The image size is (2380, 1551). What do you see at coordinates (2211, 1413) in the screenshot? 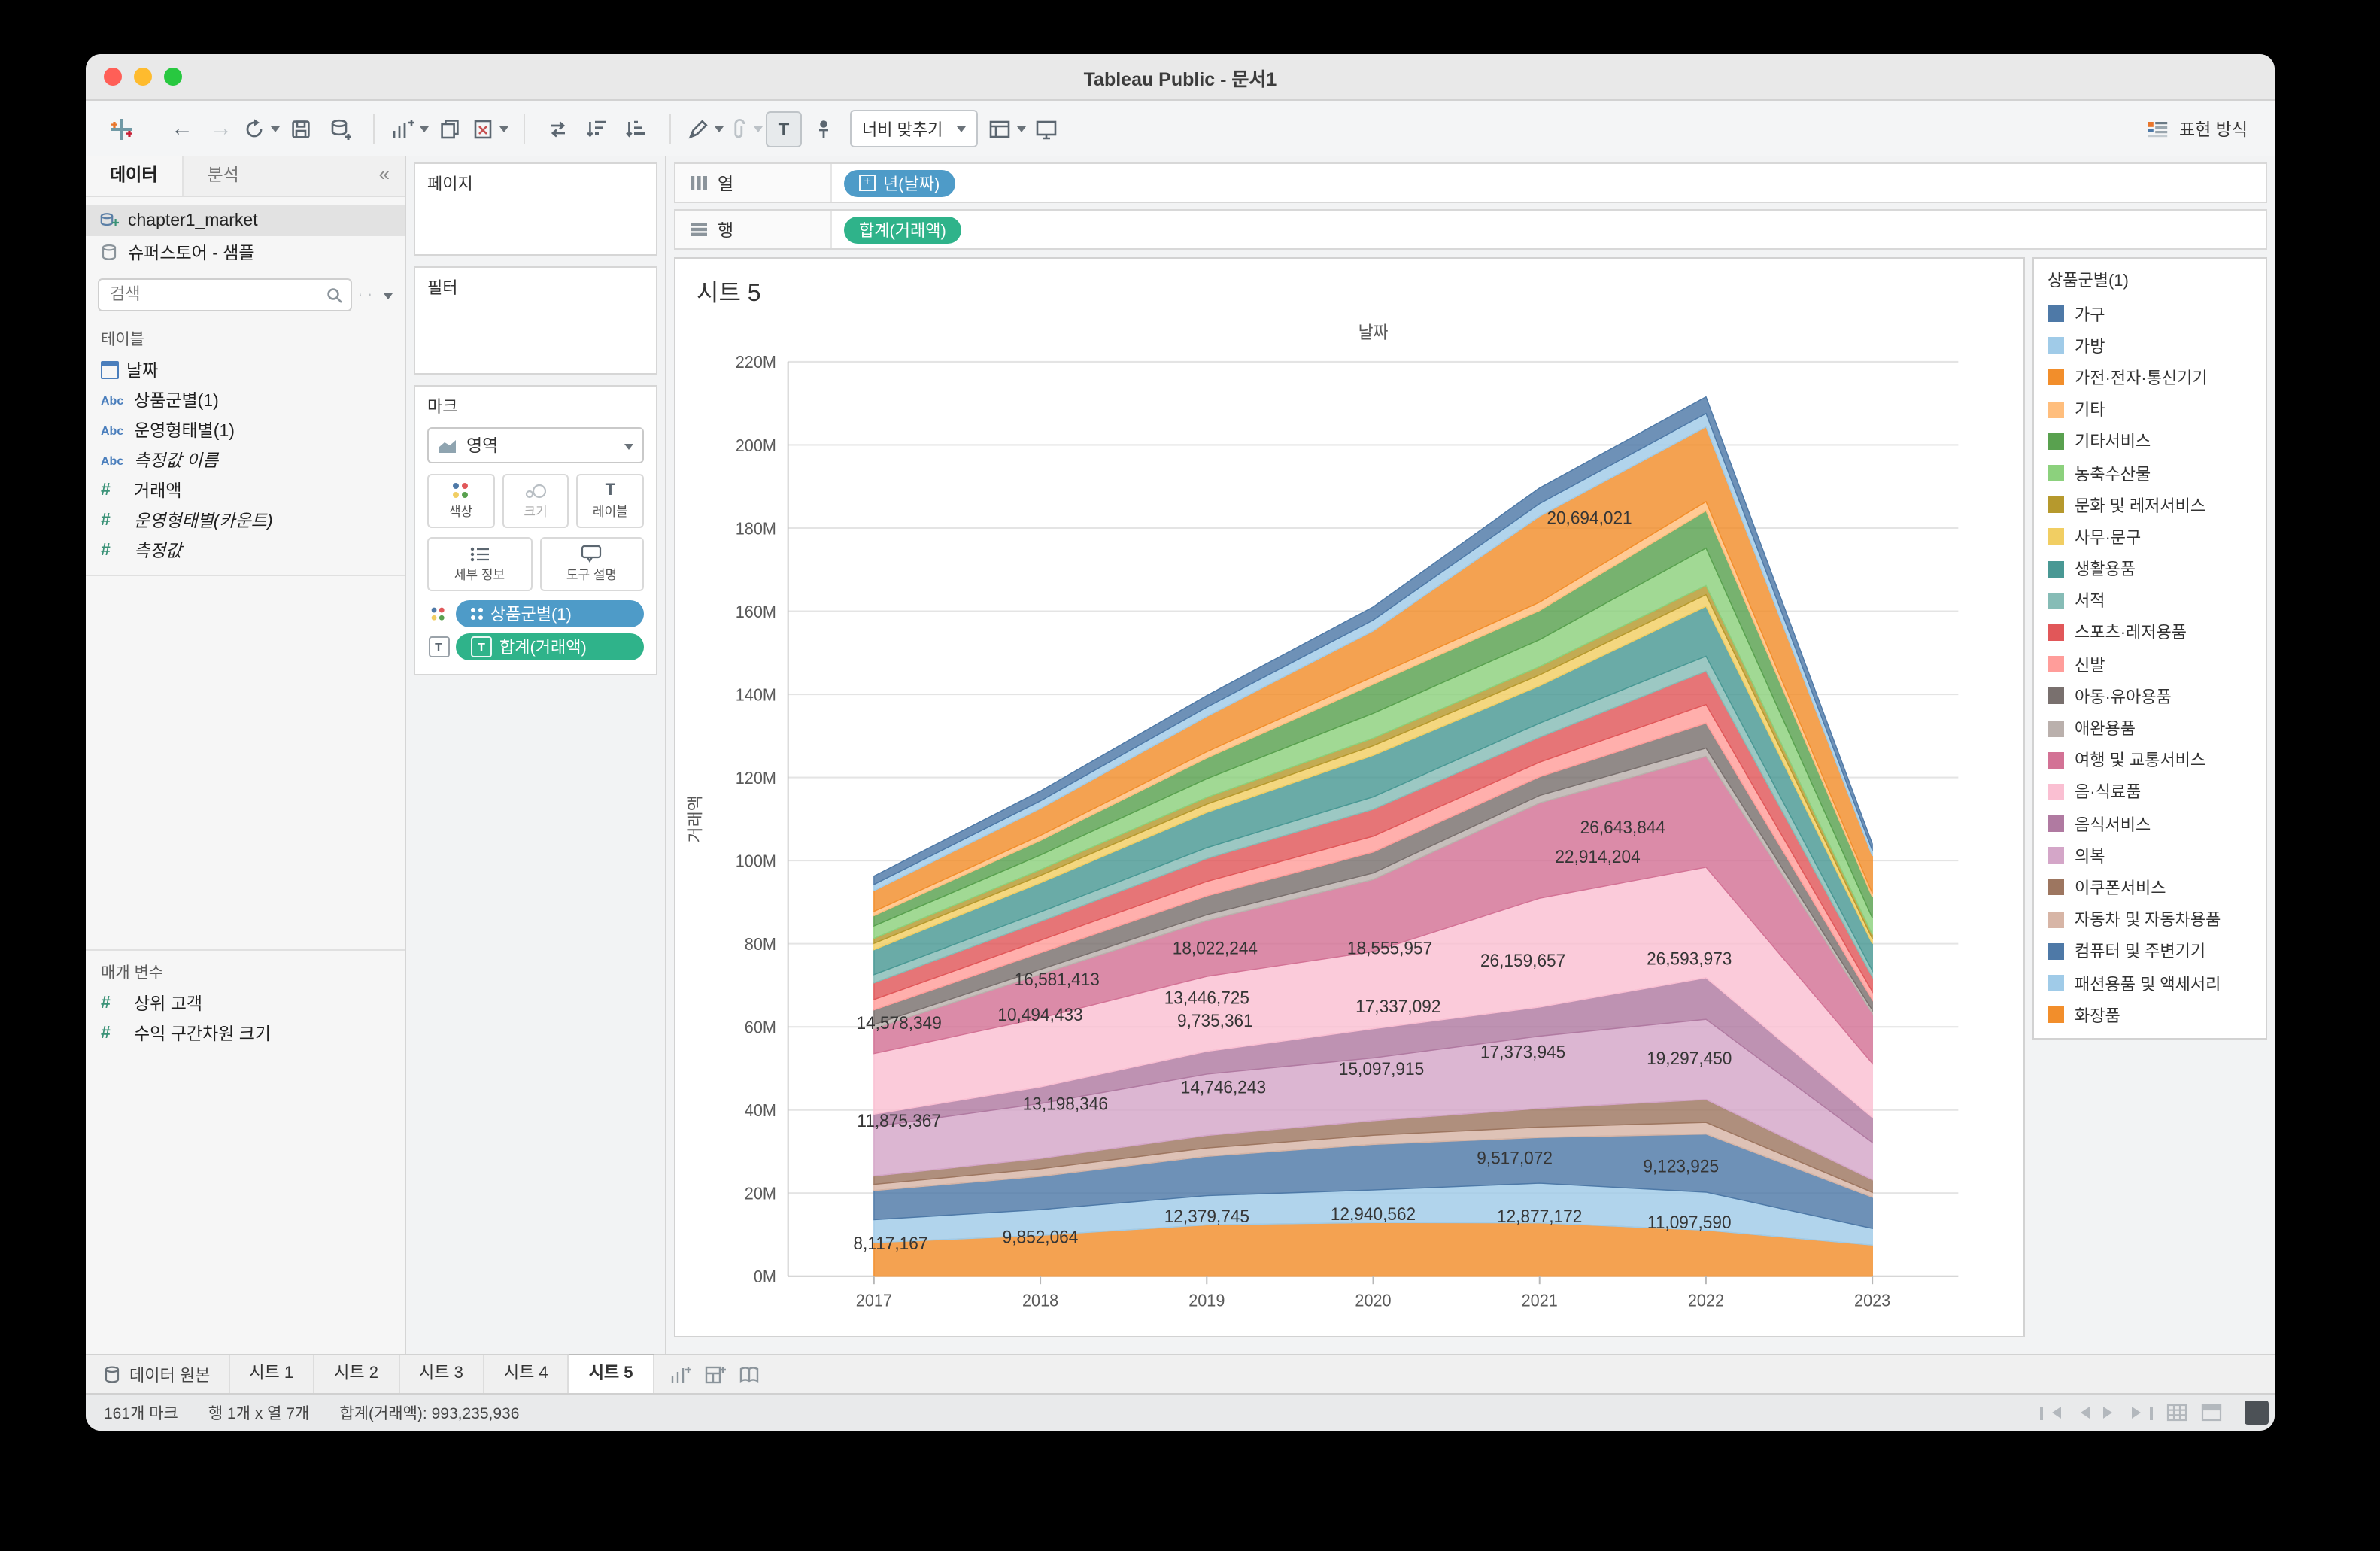
I see `show-sheet-sorter-button` at bounding box center [2211, 1413].